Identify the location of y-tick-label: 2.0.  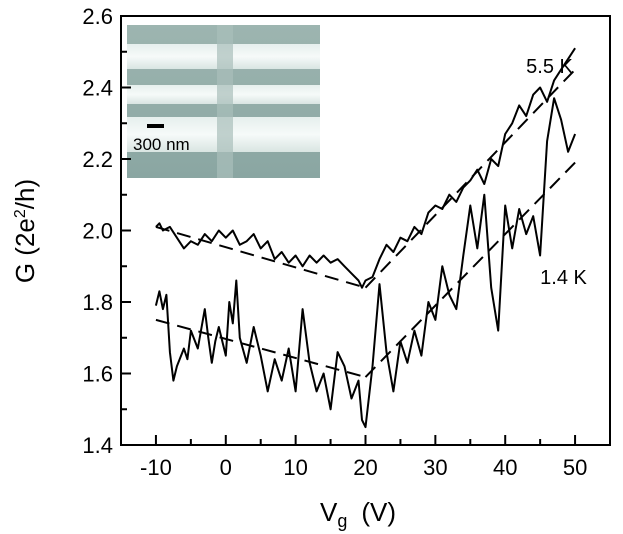
(97, 231).